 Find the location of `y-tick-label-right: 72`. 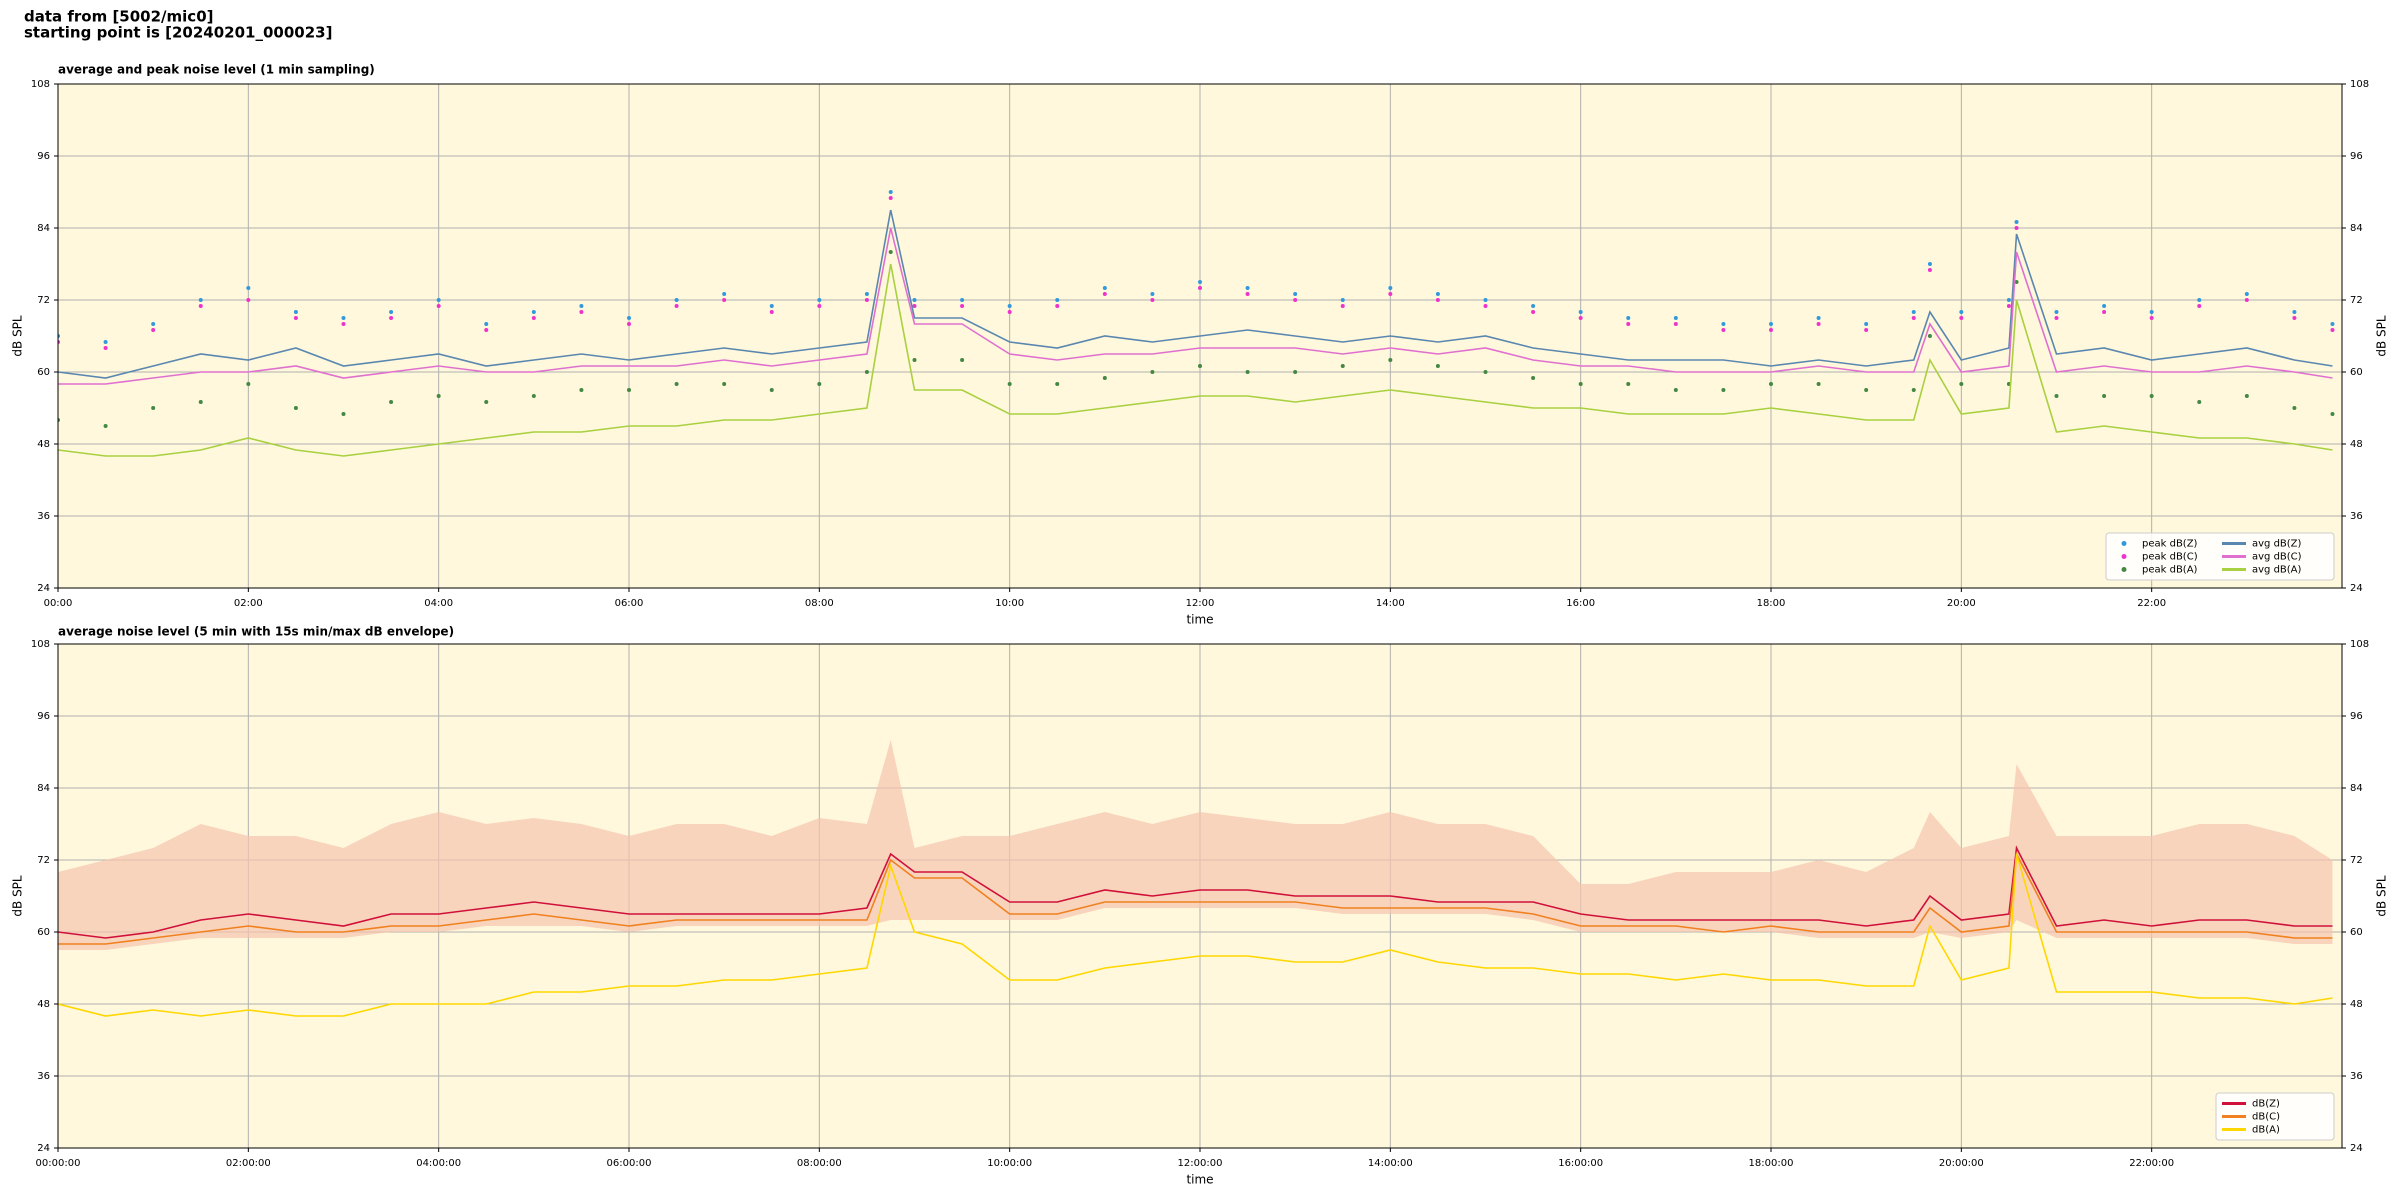

y-tick-label-right: 72 is located at coordinates (2356, 300).